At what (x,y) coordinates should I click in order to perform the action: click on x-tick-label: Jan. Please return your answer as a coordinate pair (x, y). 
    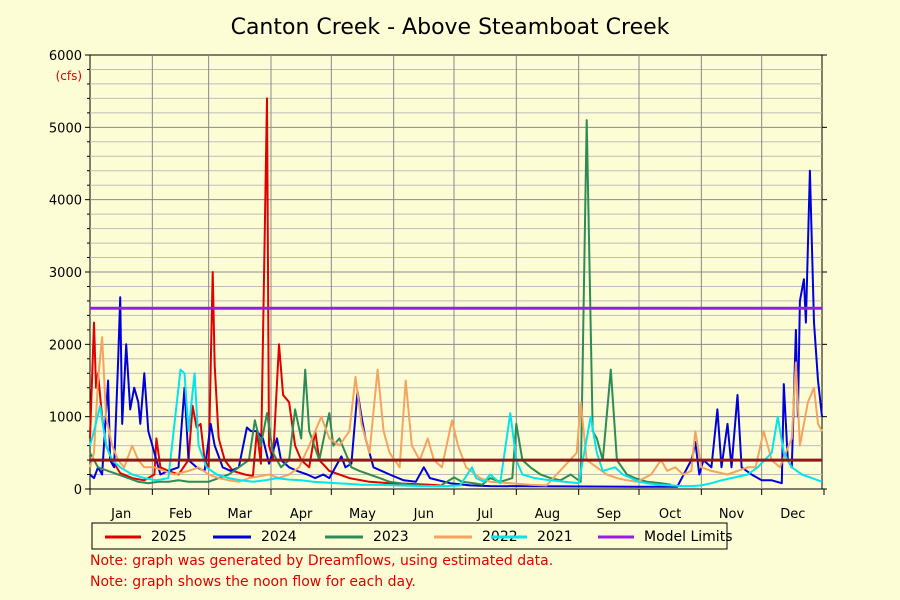
    Looking at the image, I should click on (120, 514).